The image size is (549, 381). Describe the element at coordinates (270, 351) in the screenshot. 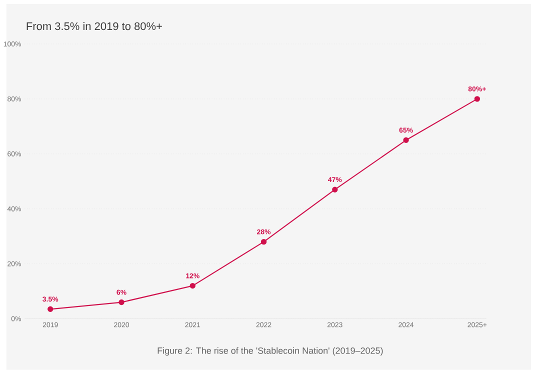

I see `caption: Figure 2: The rise of the 'Stablecoin Nation' (2019–2025)` at that location.